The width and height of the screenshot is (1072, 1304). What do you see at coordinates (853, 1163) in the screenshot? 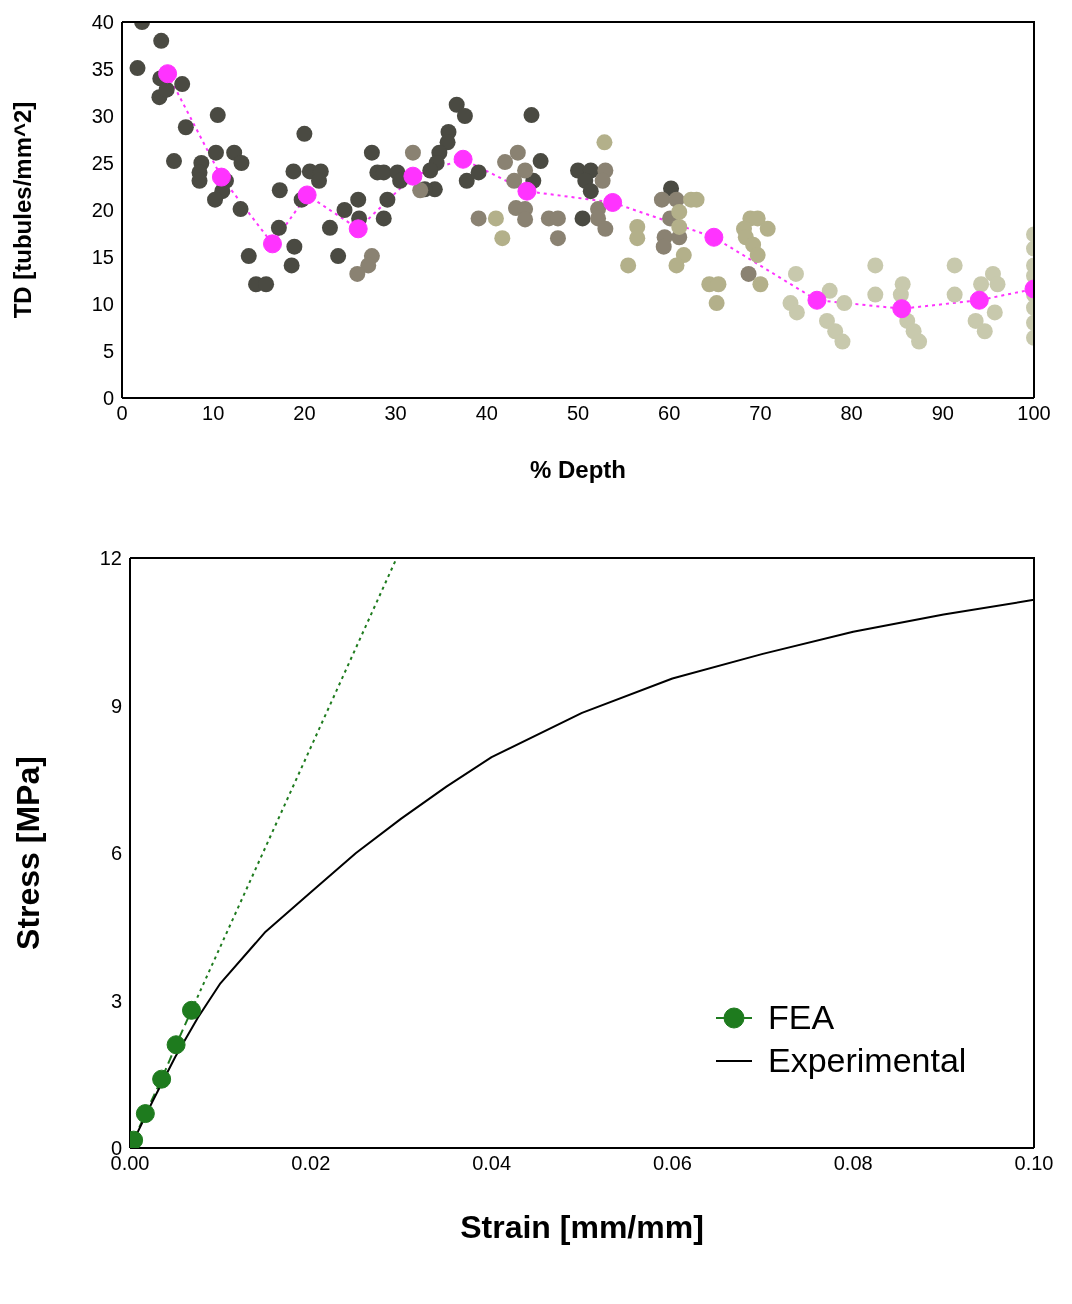
I see `x-tick-label: 0.08` at bounding box center [853, 1163].